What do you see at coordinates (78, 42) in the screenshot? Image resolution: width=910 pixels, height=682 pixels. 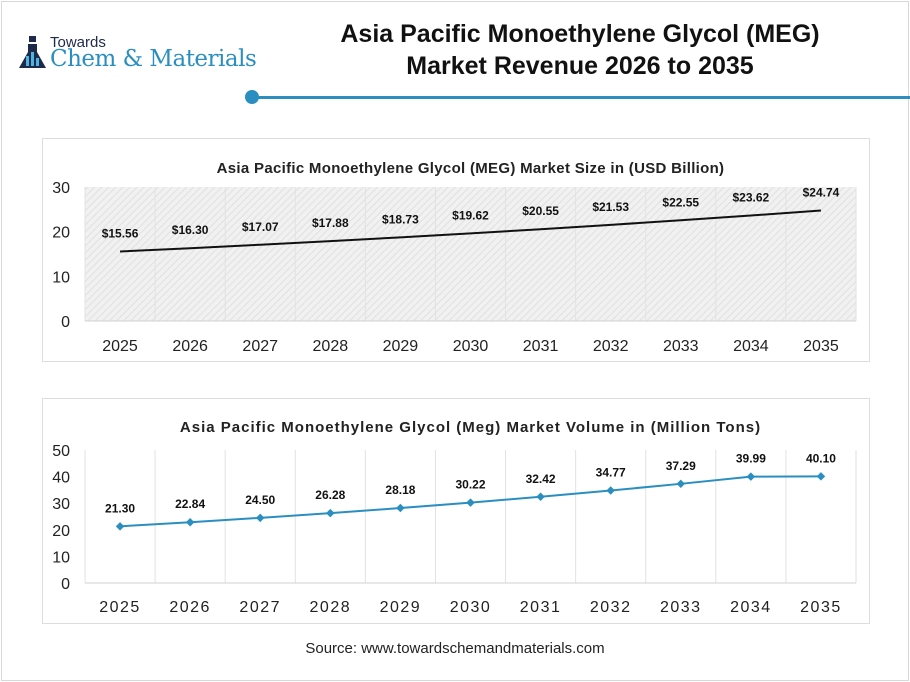 I see `logo-top-text: Towards` at bounding box center [78, 42].